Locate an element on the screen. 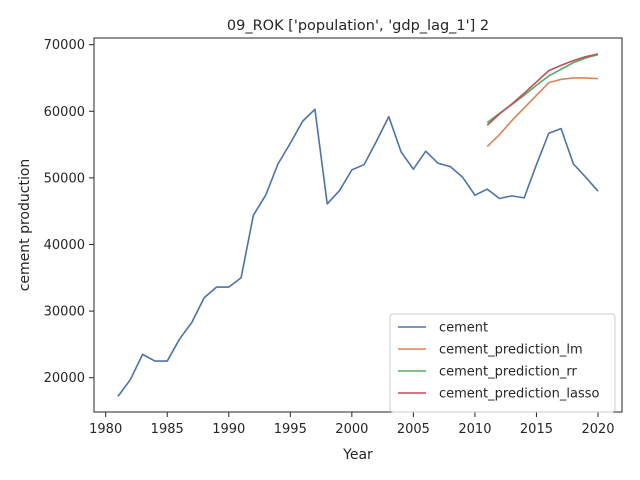 The image size is (640, 480). series-line-cement-prediction-lasso is located at coordinates (542, 89).